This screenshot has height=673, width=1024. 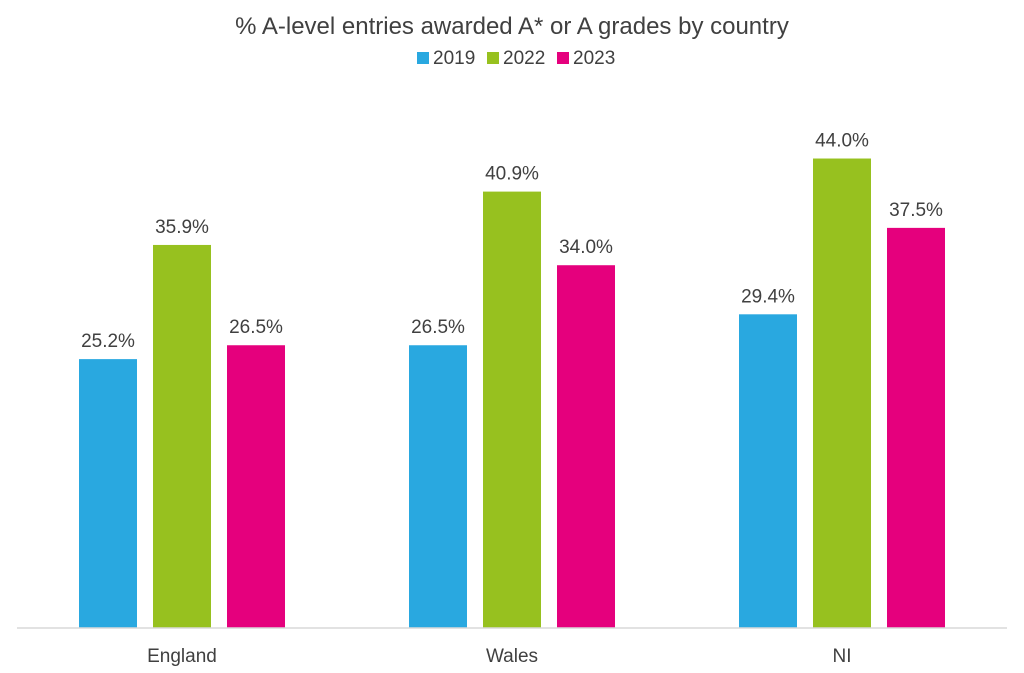 What do you see at coordinates (182, 436) in the screenshot?
I see `bar-england-2022` at bounding box center [182, 436].